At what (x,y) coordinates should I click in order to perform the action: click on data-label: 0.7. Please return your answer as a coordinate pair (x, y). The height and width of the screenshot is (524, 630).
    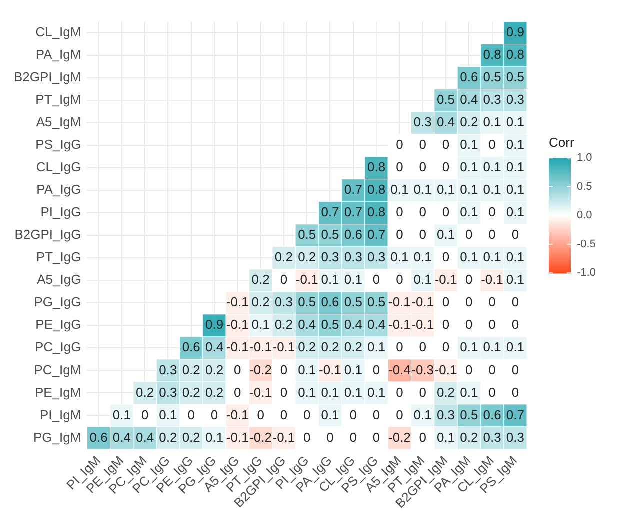
    Looking at the image, I should click on (353, 212).